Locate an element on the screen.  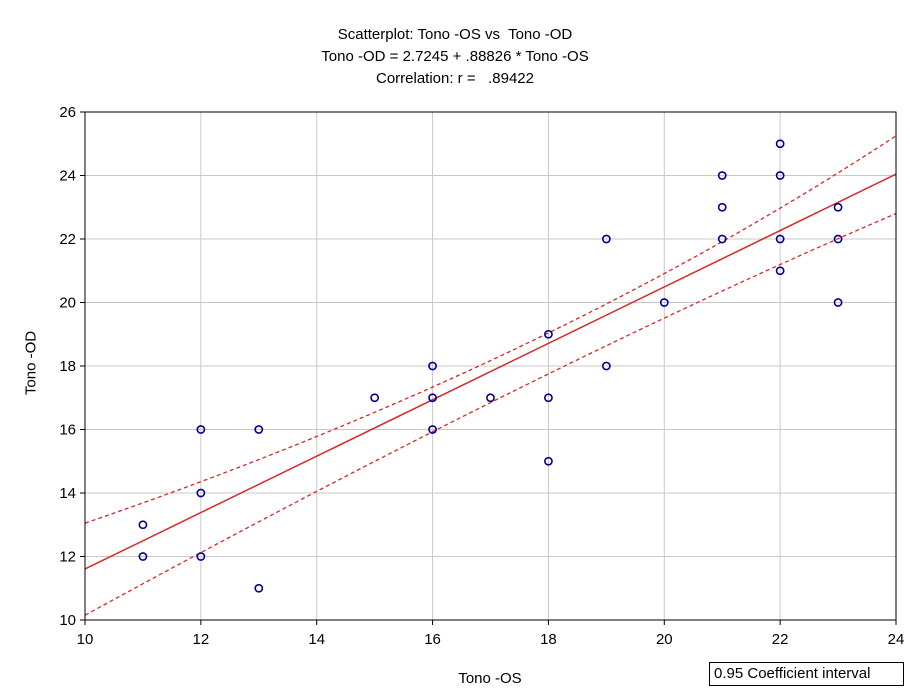
chart-equation: Tono -OD = 2.7245 + .88826 * Tono -OS is located at coordinates (455, 56).